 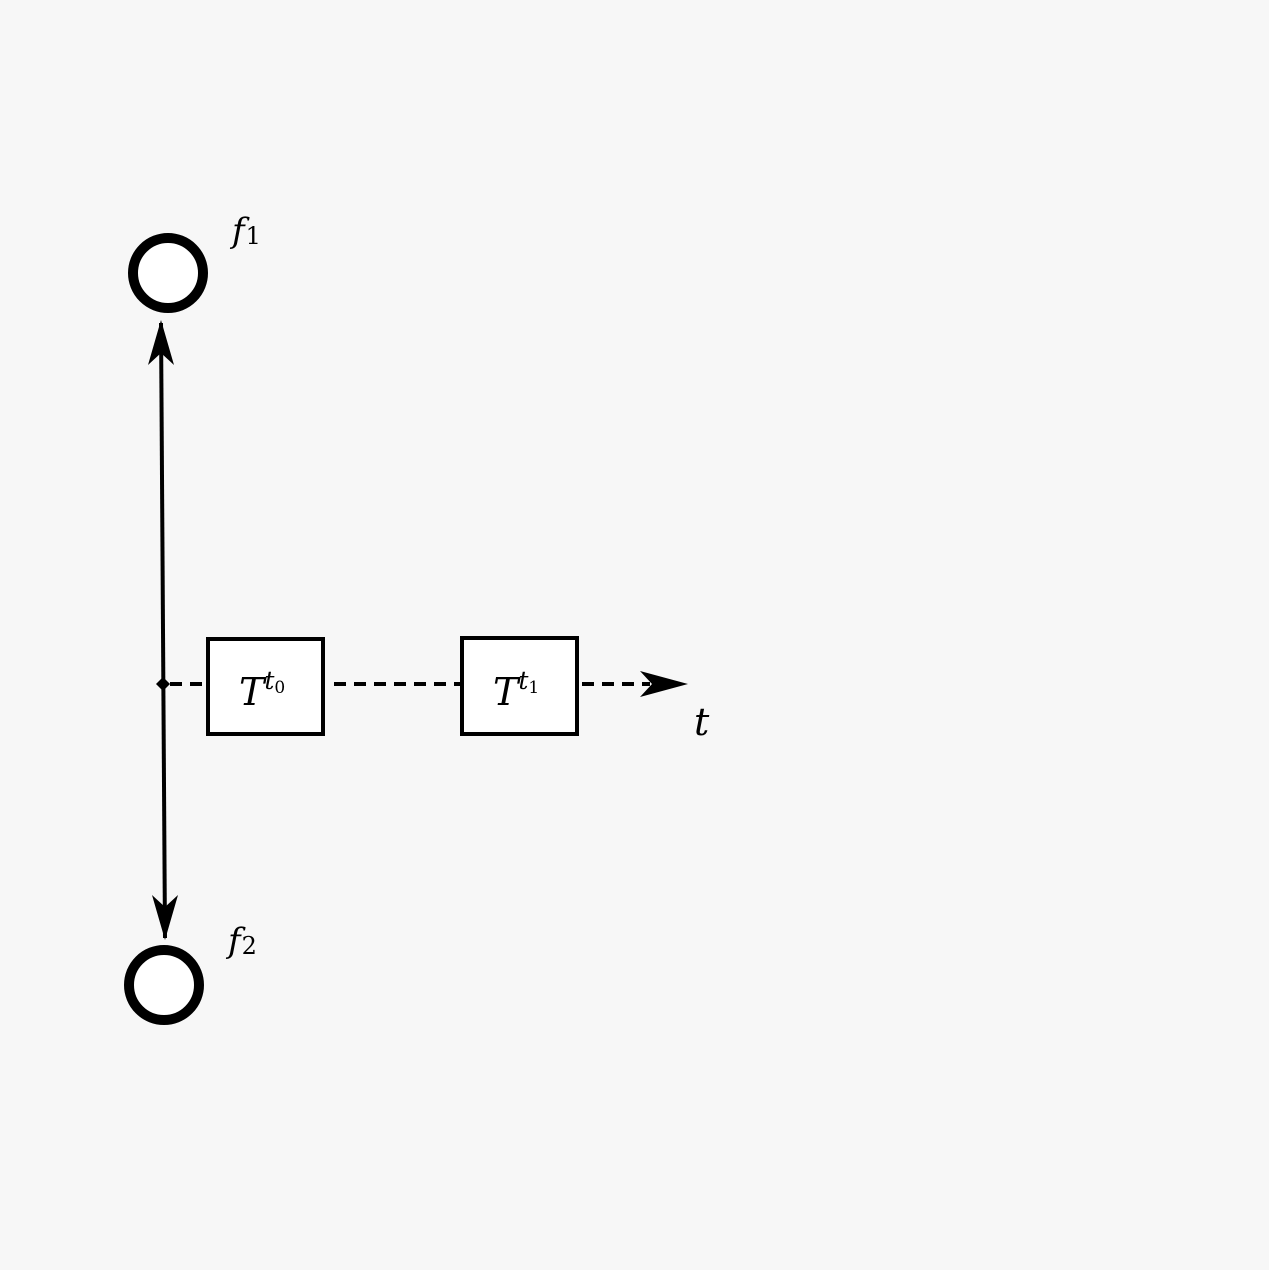 I want to click on junction-point, so click(x=163, y=684).